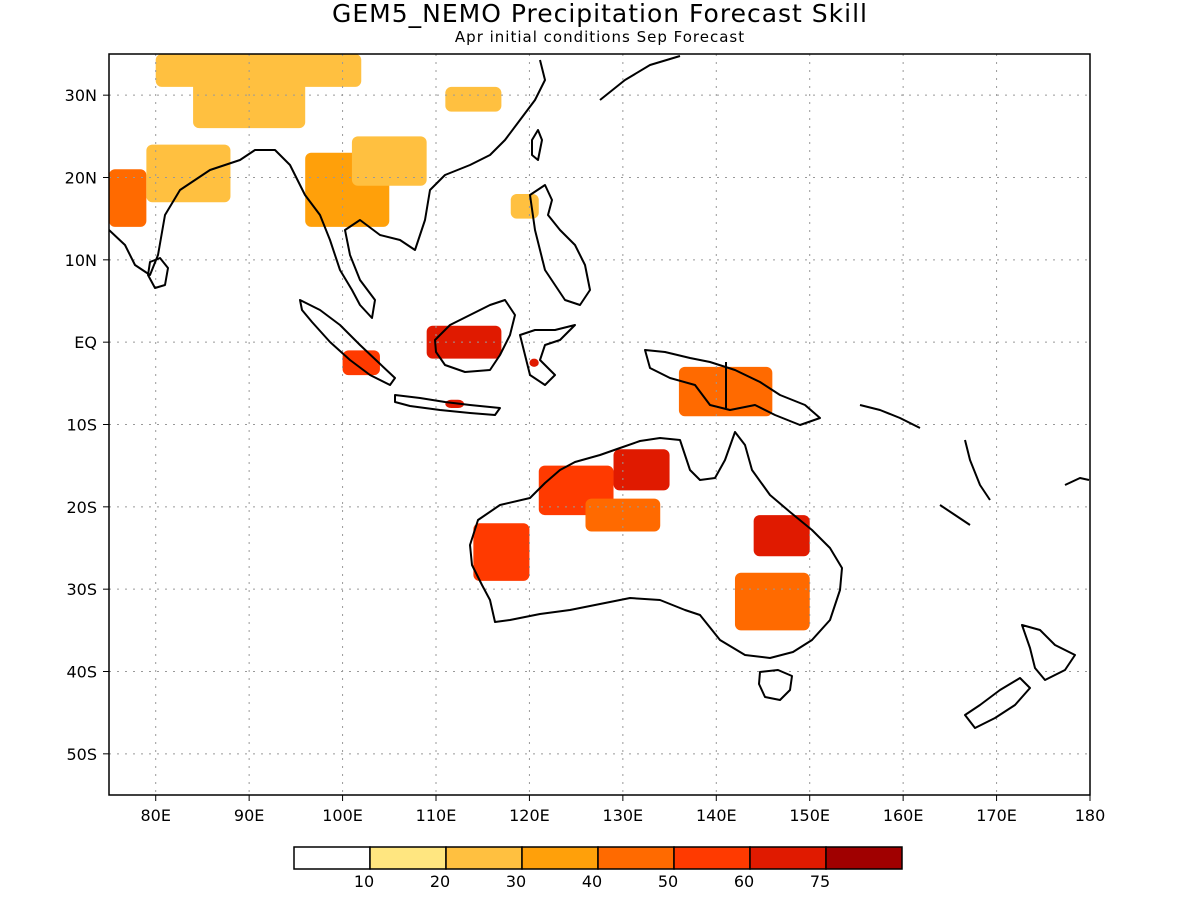 The image size is (1200, 900). What do you see at coordinates (732, 387) in the screenshot?
I see `new-guinea-coastline` at bounding box center [732, 387].